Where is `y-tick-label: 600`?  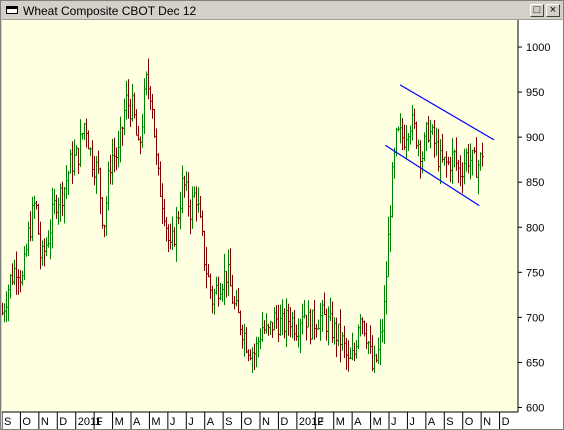 y-tick-label: 600 is located at coordinates (535, 408).